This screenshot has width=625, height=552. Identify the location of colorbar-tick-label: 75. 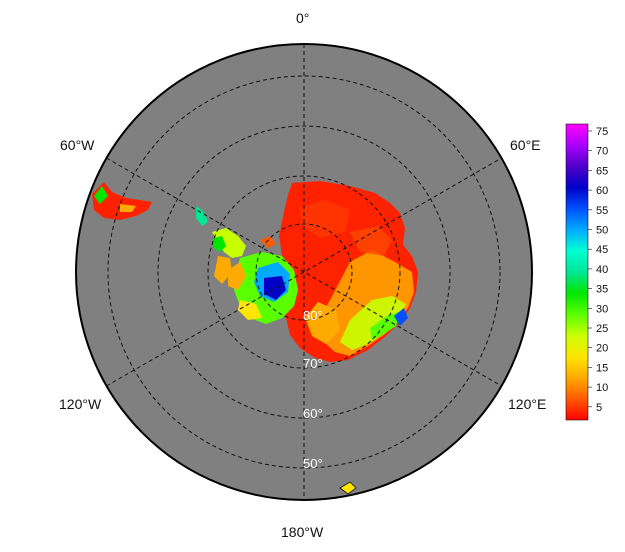
(602, 132).